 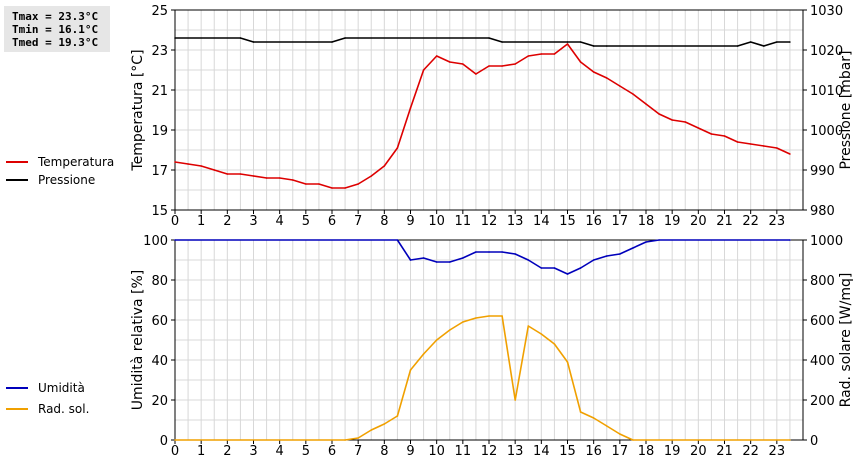 What do you see at coordinates (159, 401) in the screenshot?
I see `y-tick-label: 20` at bounding box center [159, 401].